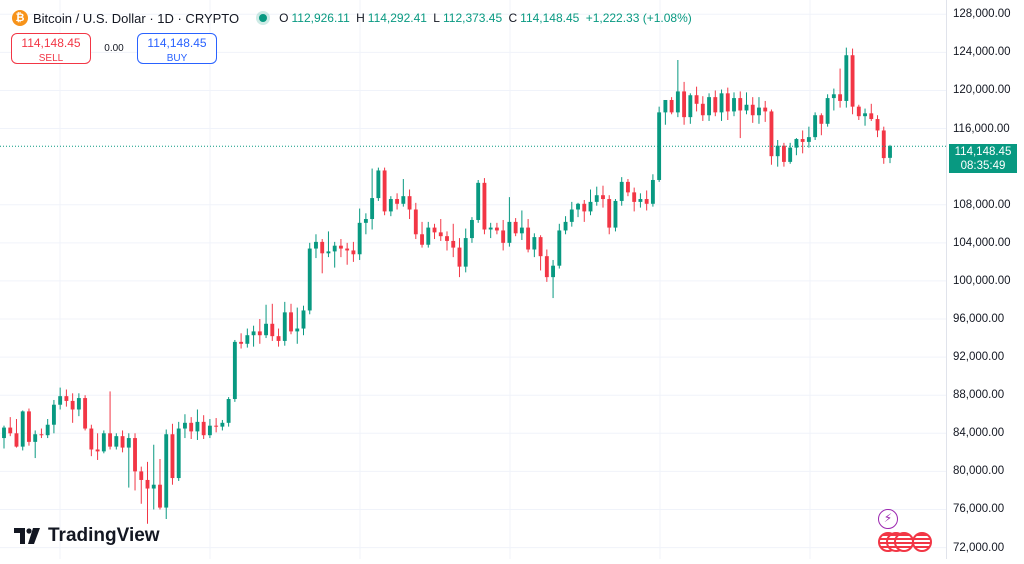 The image size is (1024, 564). I want to click on sell-price: 114,148.45, so click(51, 43).